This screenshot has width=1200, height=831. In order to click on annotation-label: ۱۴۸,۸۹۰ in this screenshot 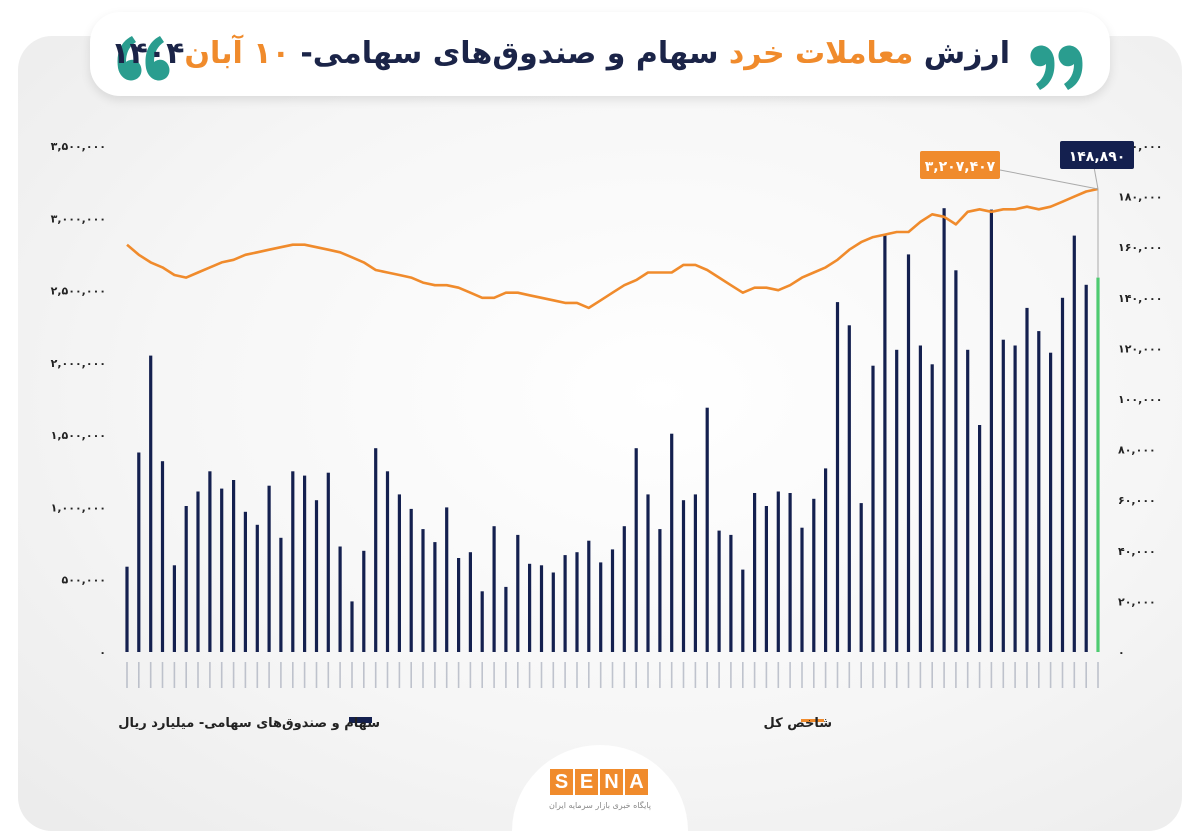, I will do `click(1097, 157)`.